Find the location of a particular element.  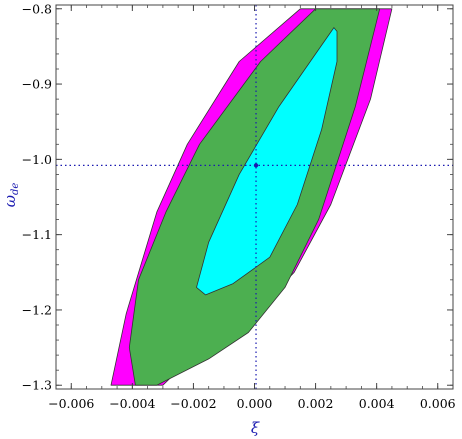

y-axis-label-main: ω is located at coordinates (10, 201).